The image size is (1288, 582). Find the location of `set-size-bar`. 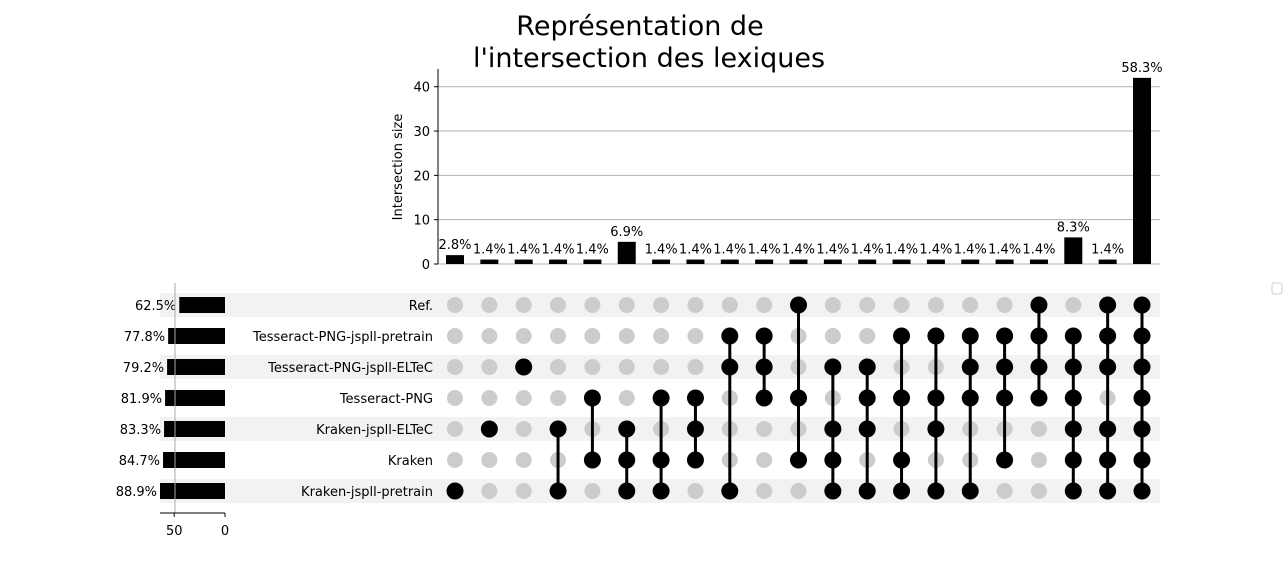

set-size-bar is located at coordinates (195, 398).